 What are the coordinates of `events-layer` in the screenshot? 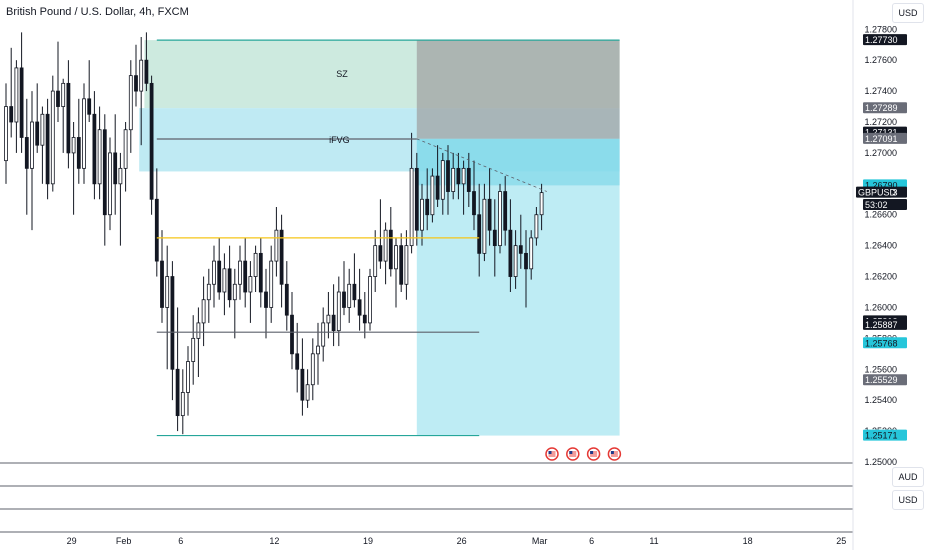 It's located at (583, 454).